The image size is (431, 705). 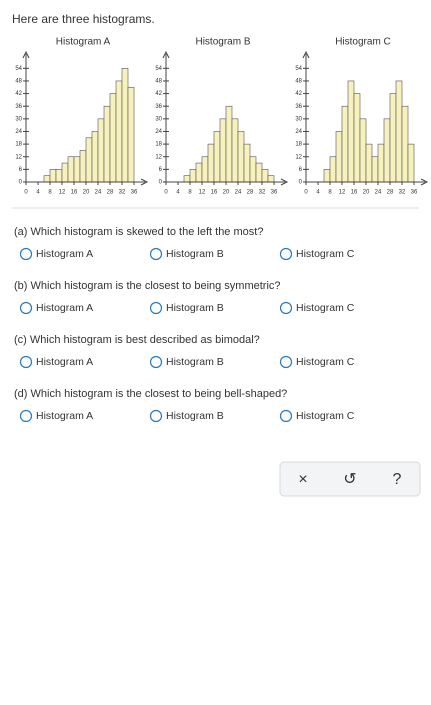 What do you see at coordinates (397, 479) in the screenshot?
I see `control-button: ?` at bounding box center [397, 479].